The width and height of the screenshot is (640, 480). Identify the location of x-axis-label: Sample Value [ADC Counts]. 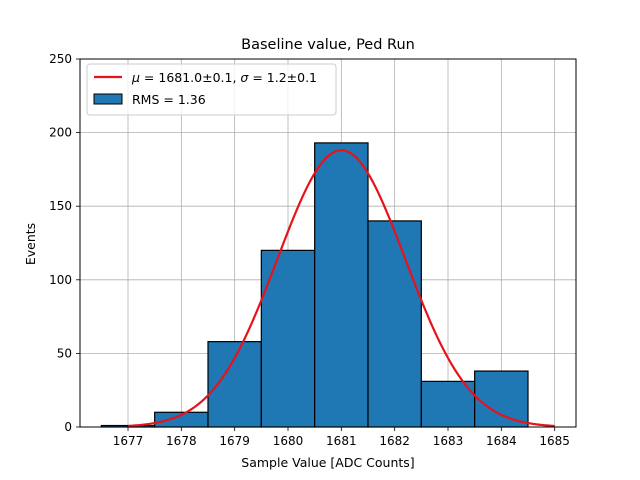
(327, 462).